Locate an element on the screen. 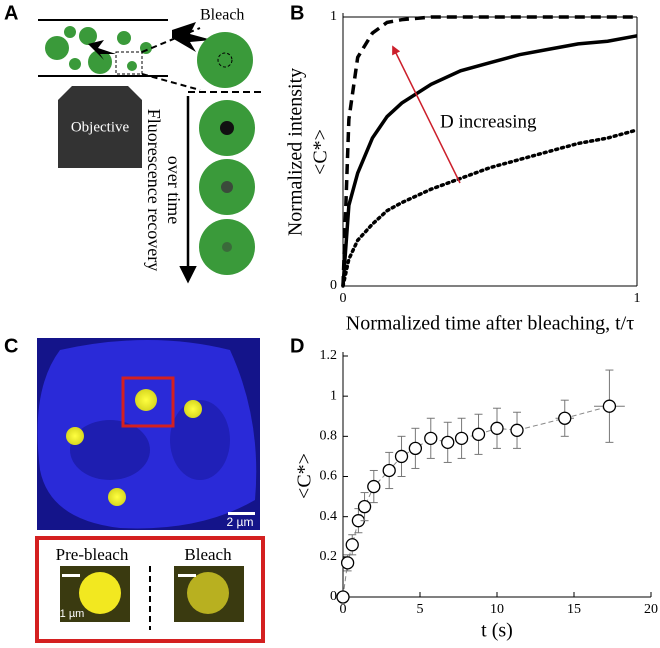 The image size is (660, 648). panel-label: C is located at coordinates (11, 346).